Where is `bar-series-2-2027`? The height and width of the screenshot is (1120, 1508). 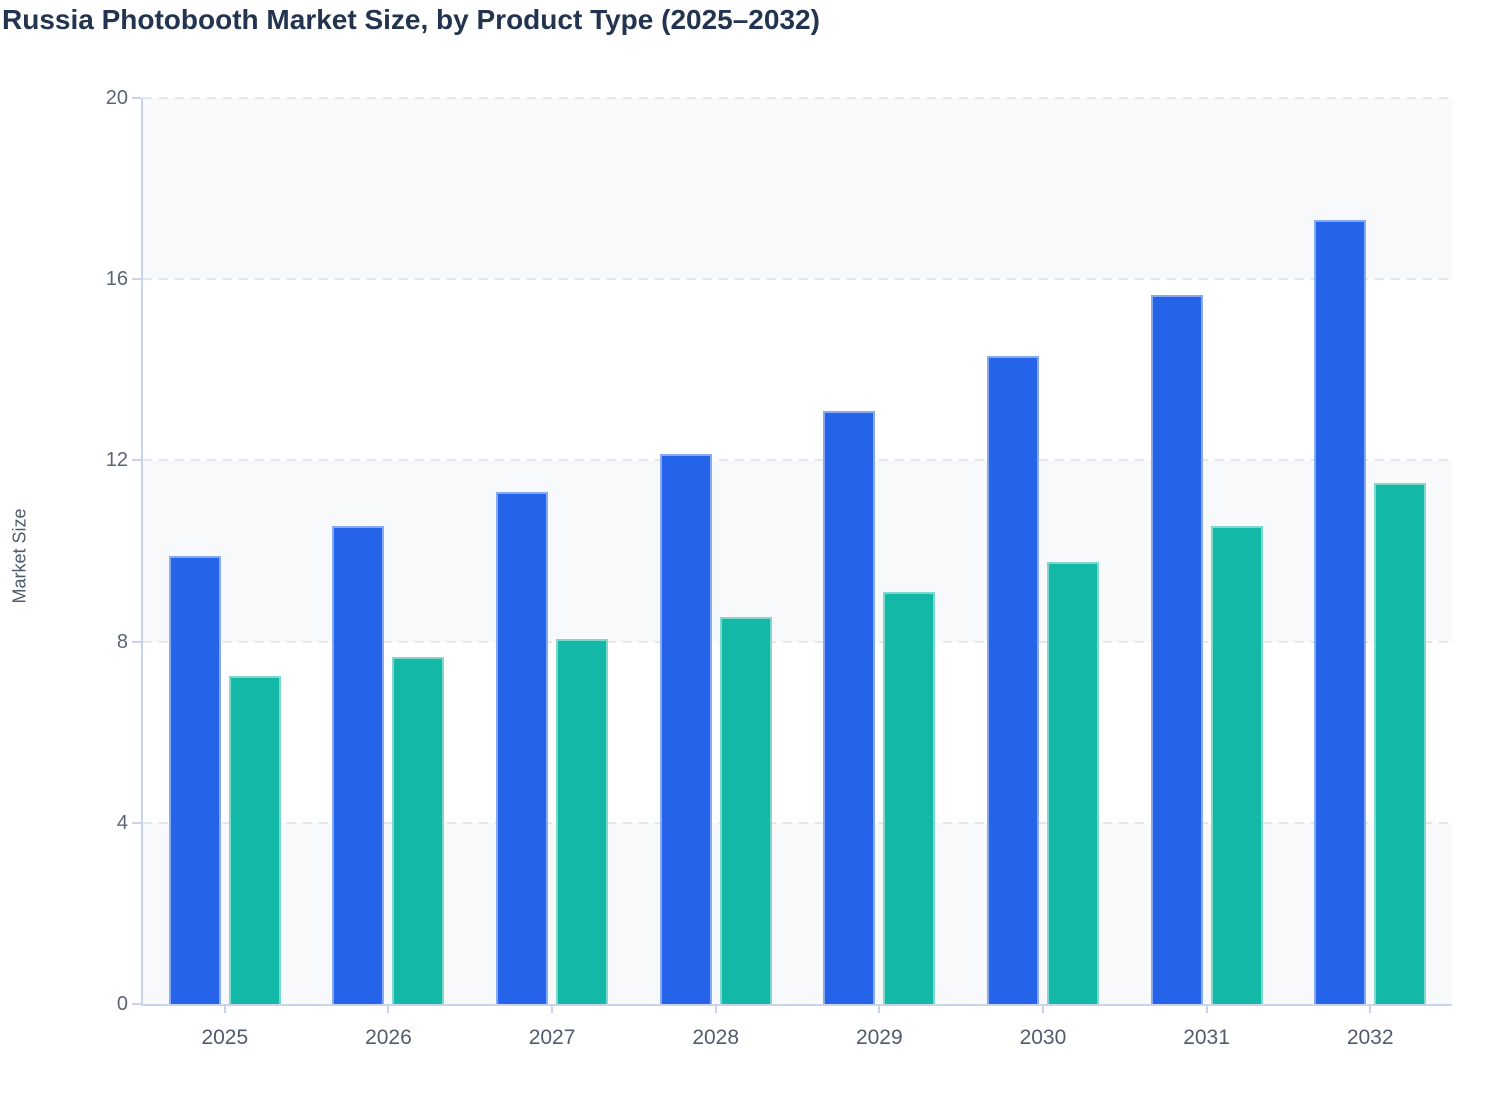 bar-series-2-2027 is located at coordinates (582, 821).